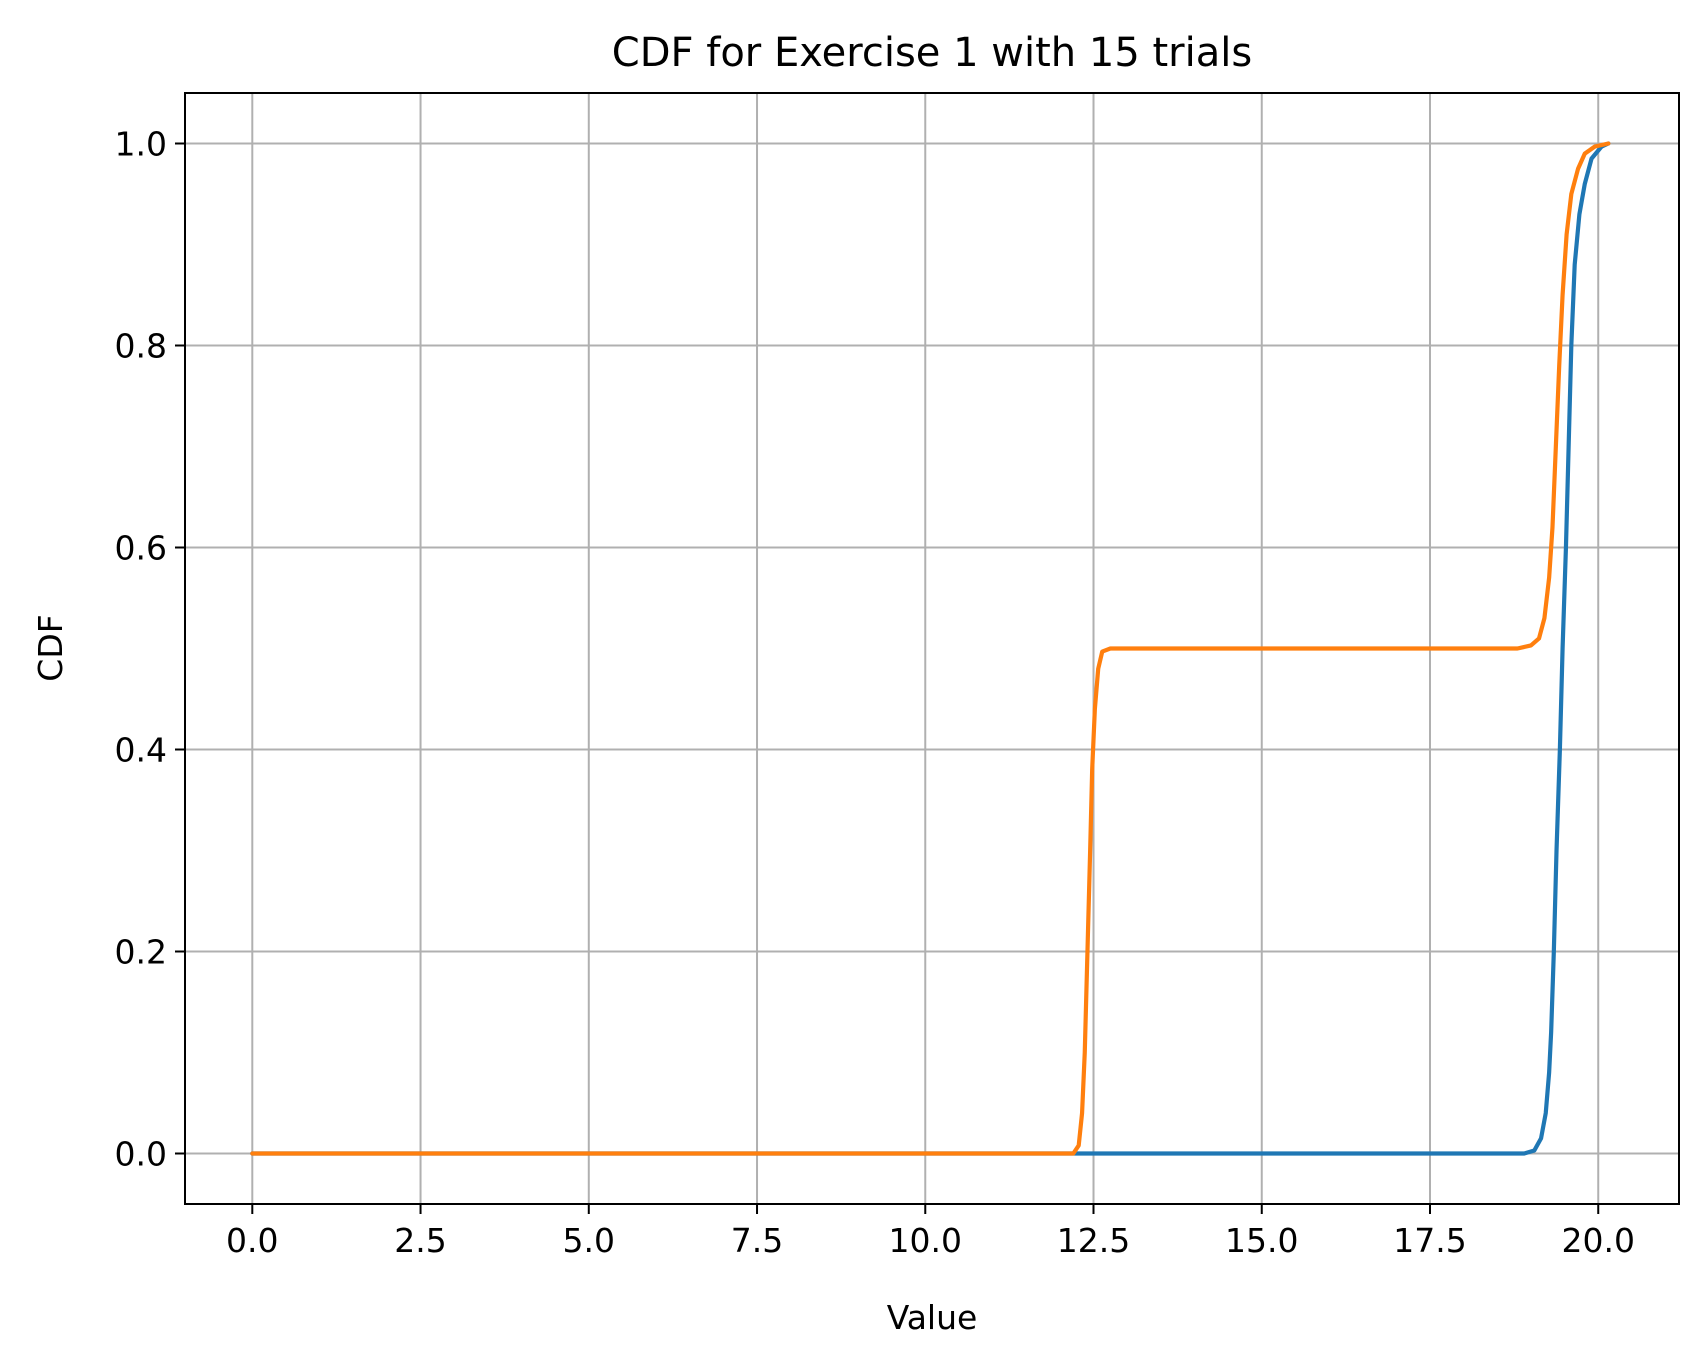  Describe the element at coordinates (1261, 1240) in the screenshot. I see `x-tick-label: 15.0` at that location.